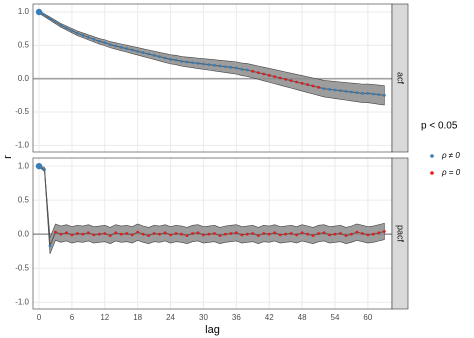 The height and width of the screenshot is (338, 474). Describe the element at coordinates (137, 317) in the screenshot. I see `x-tick-label: 18` at that location.